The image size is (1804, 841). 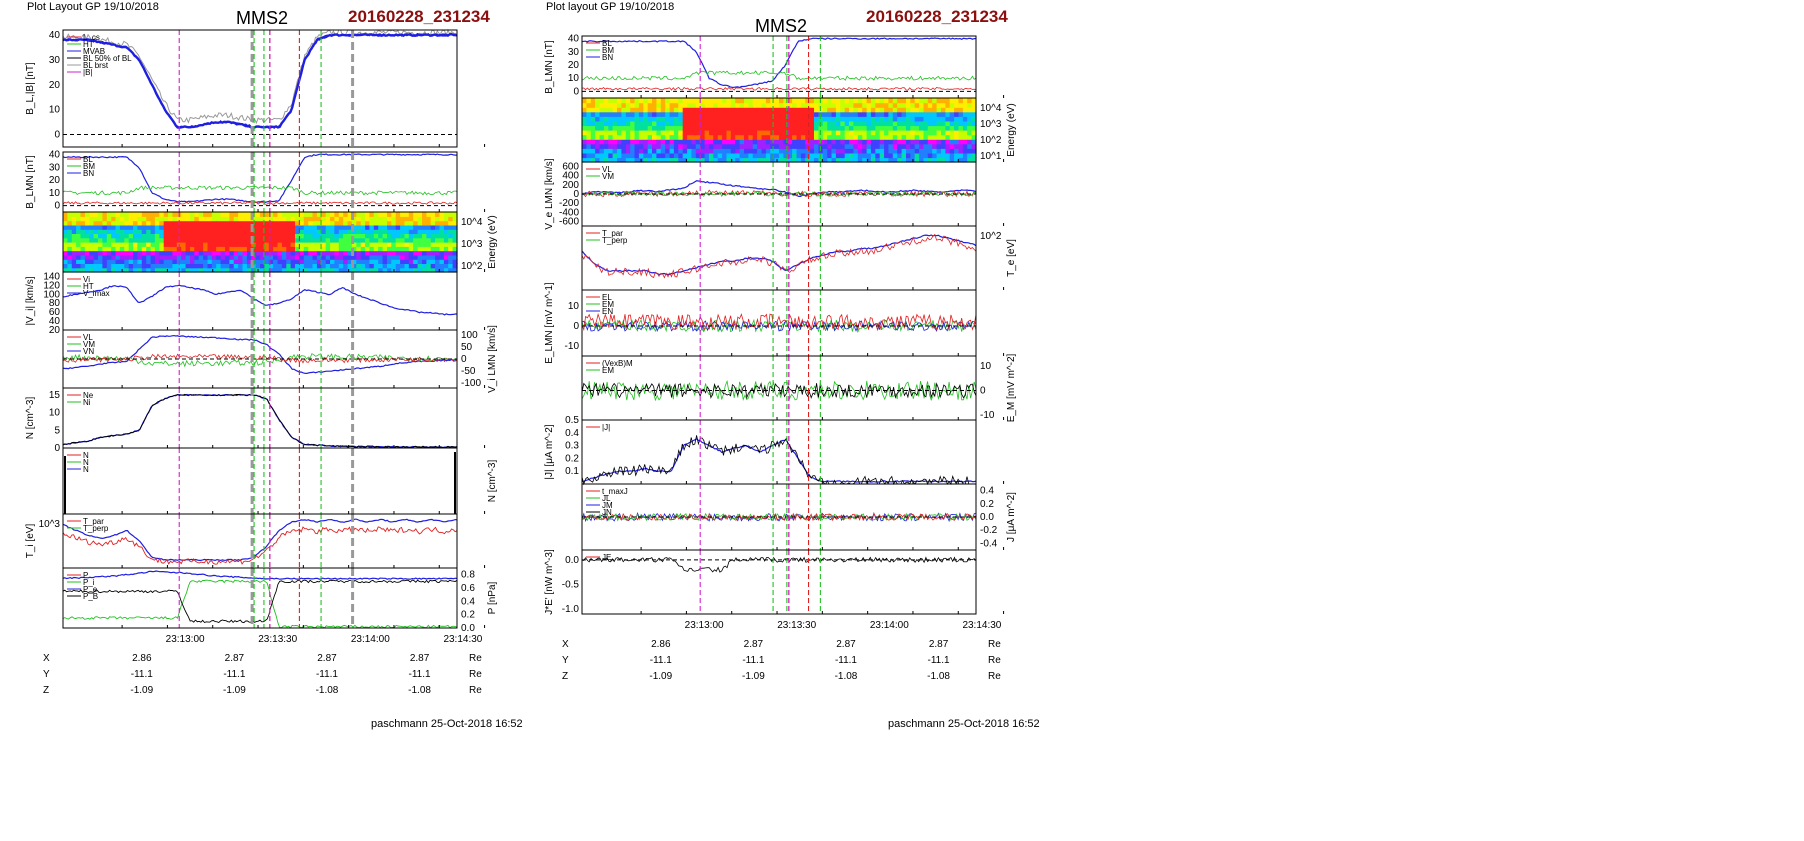 I want to click on left-pos-value: 2.86, so click(x=142, y=658).